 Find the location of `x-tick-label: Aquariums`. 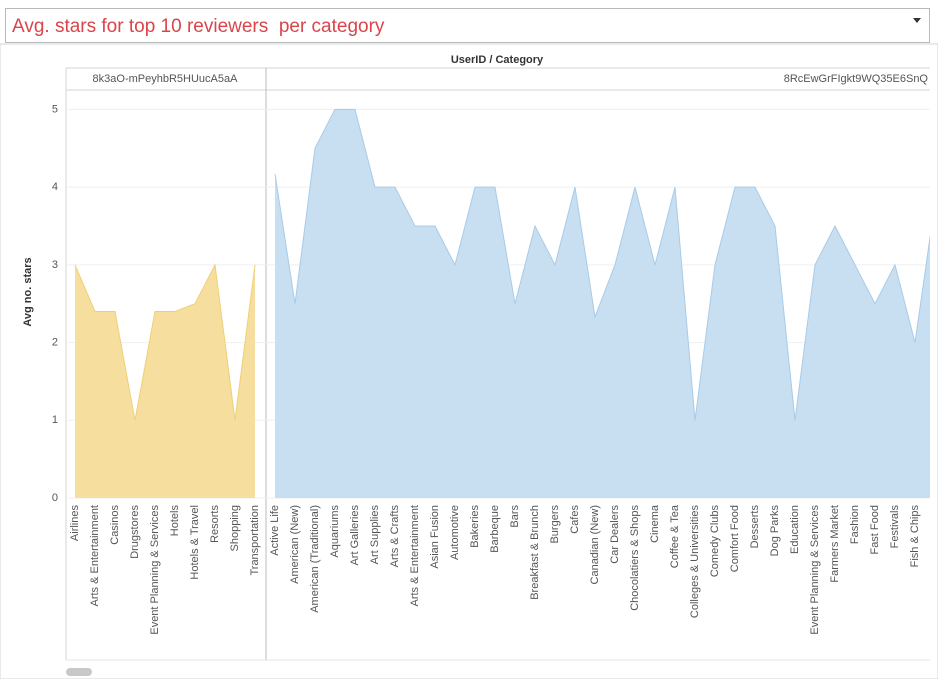

x-tick-label: Aquariums is located at coordinates (335, 531).